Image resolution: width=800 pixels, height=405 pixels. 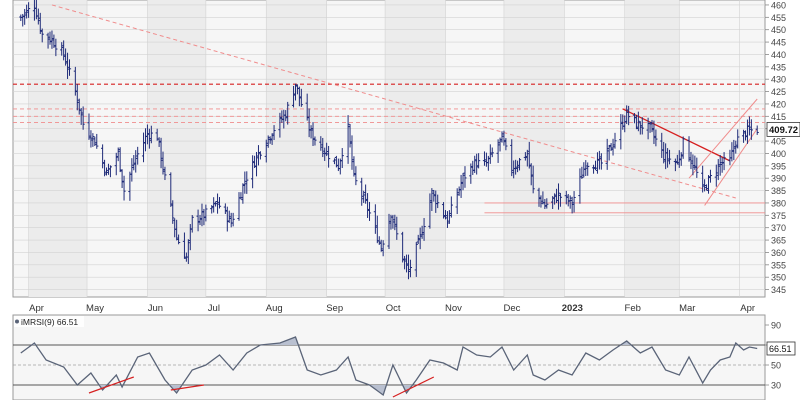 I want to click on x-tick-label: May, so click(x=95, y=308).